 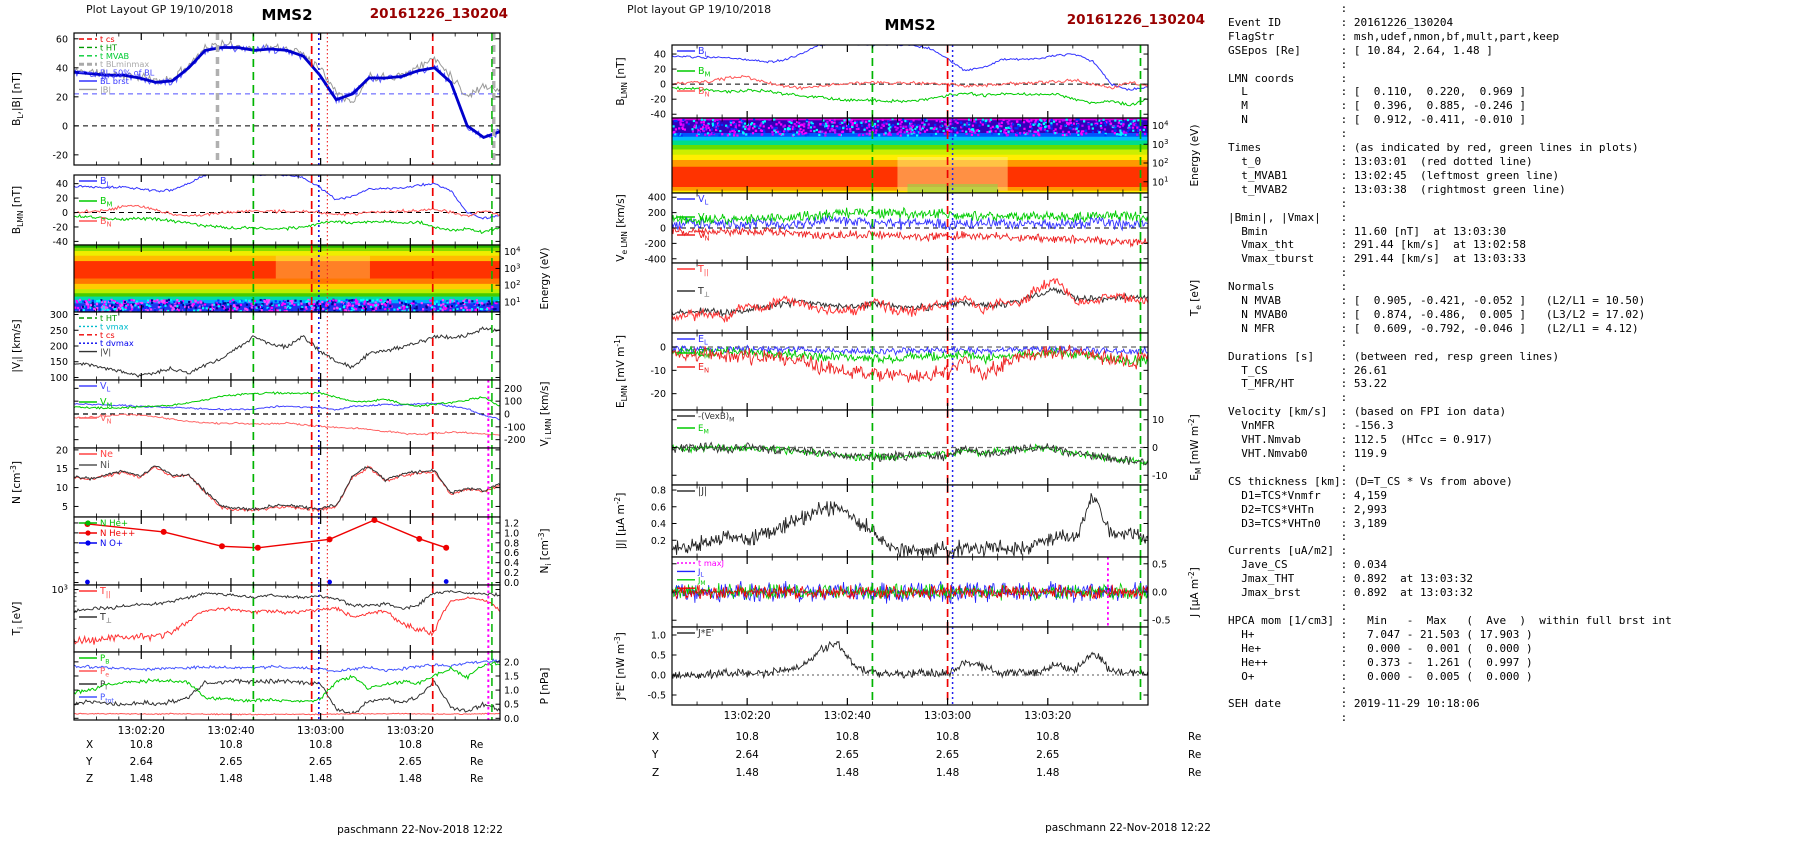 I want to click on svg-text: paschmann 22-Nov-2018 12:22, so click(x=420, y=830).